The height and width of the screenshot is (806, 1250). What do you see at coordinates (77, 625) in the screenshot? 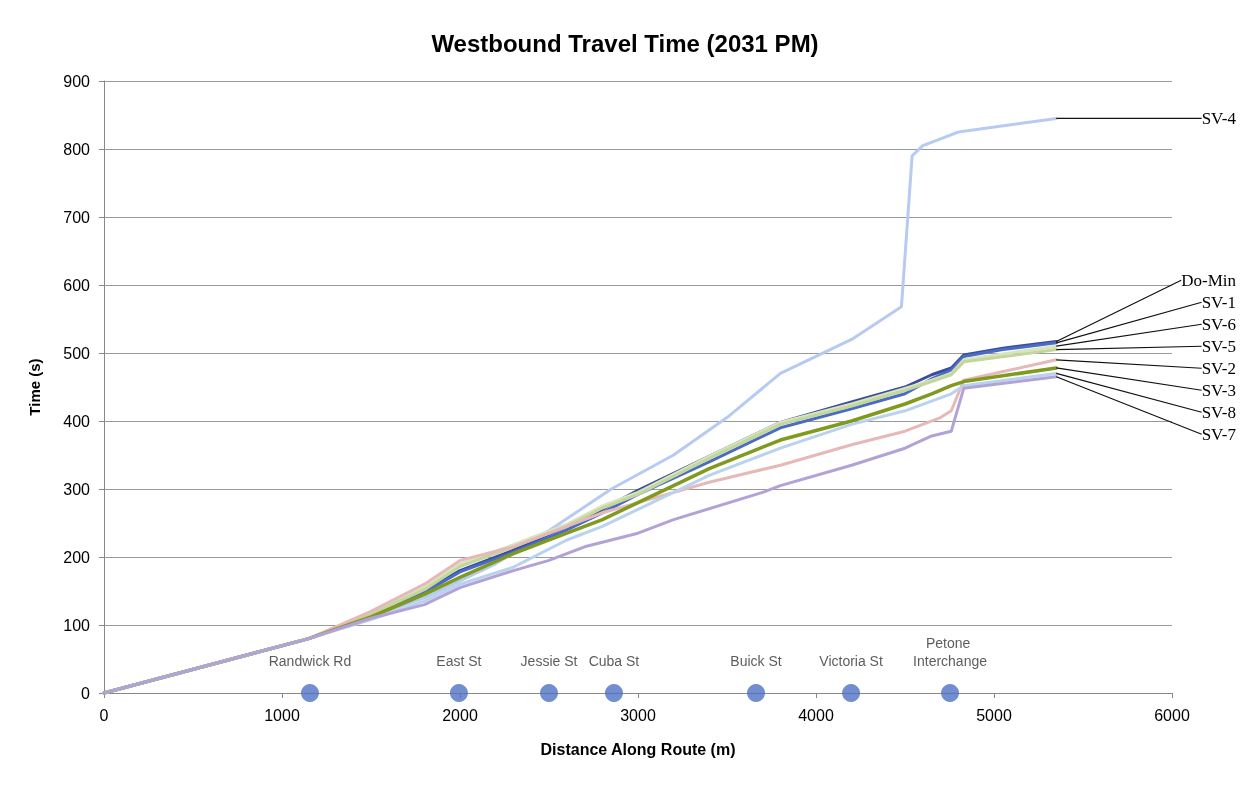
I see `y-tick-label: 100` at bounding box center [77, 625].